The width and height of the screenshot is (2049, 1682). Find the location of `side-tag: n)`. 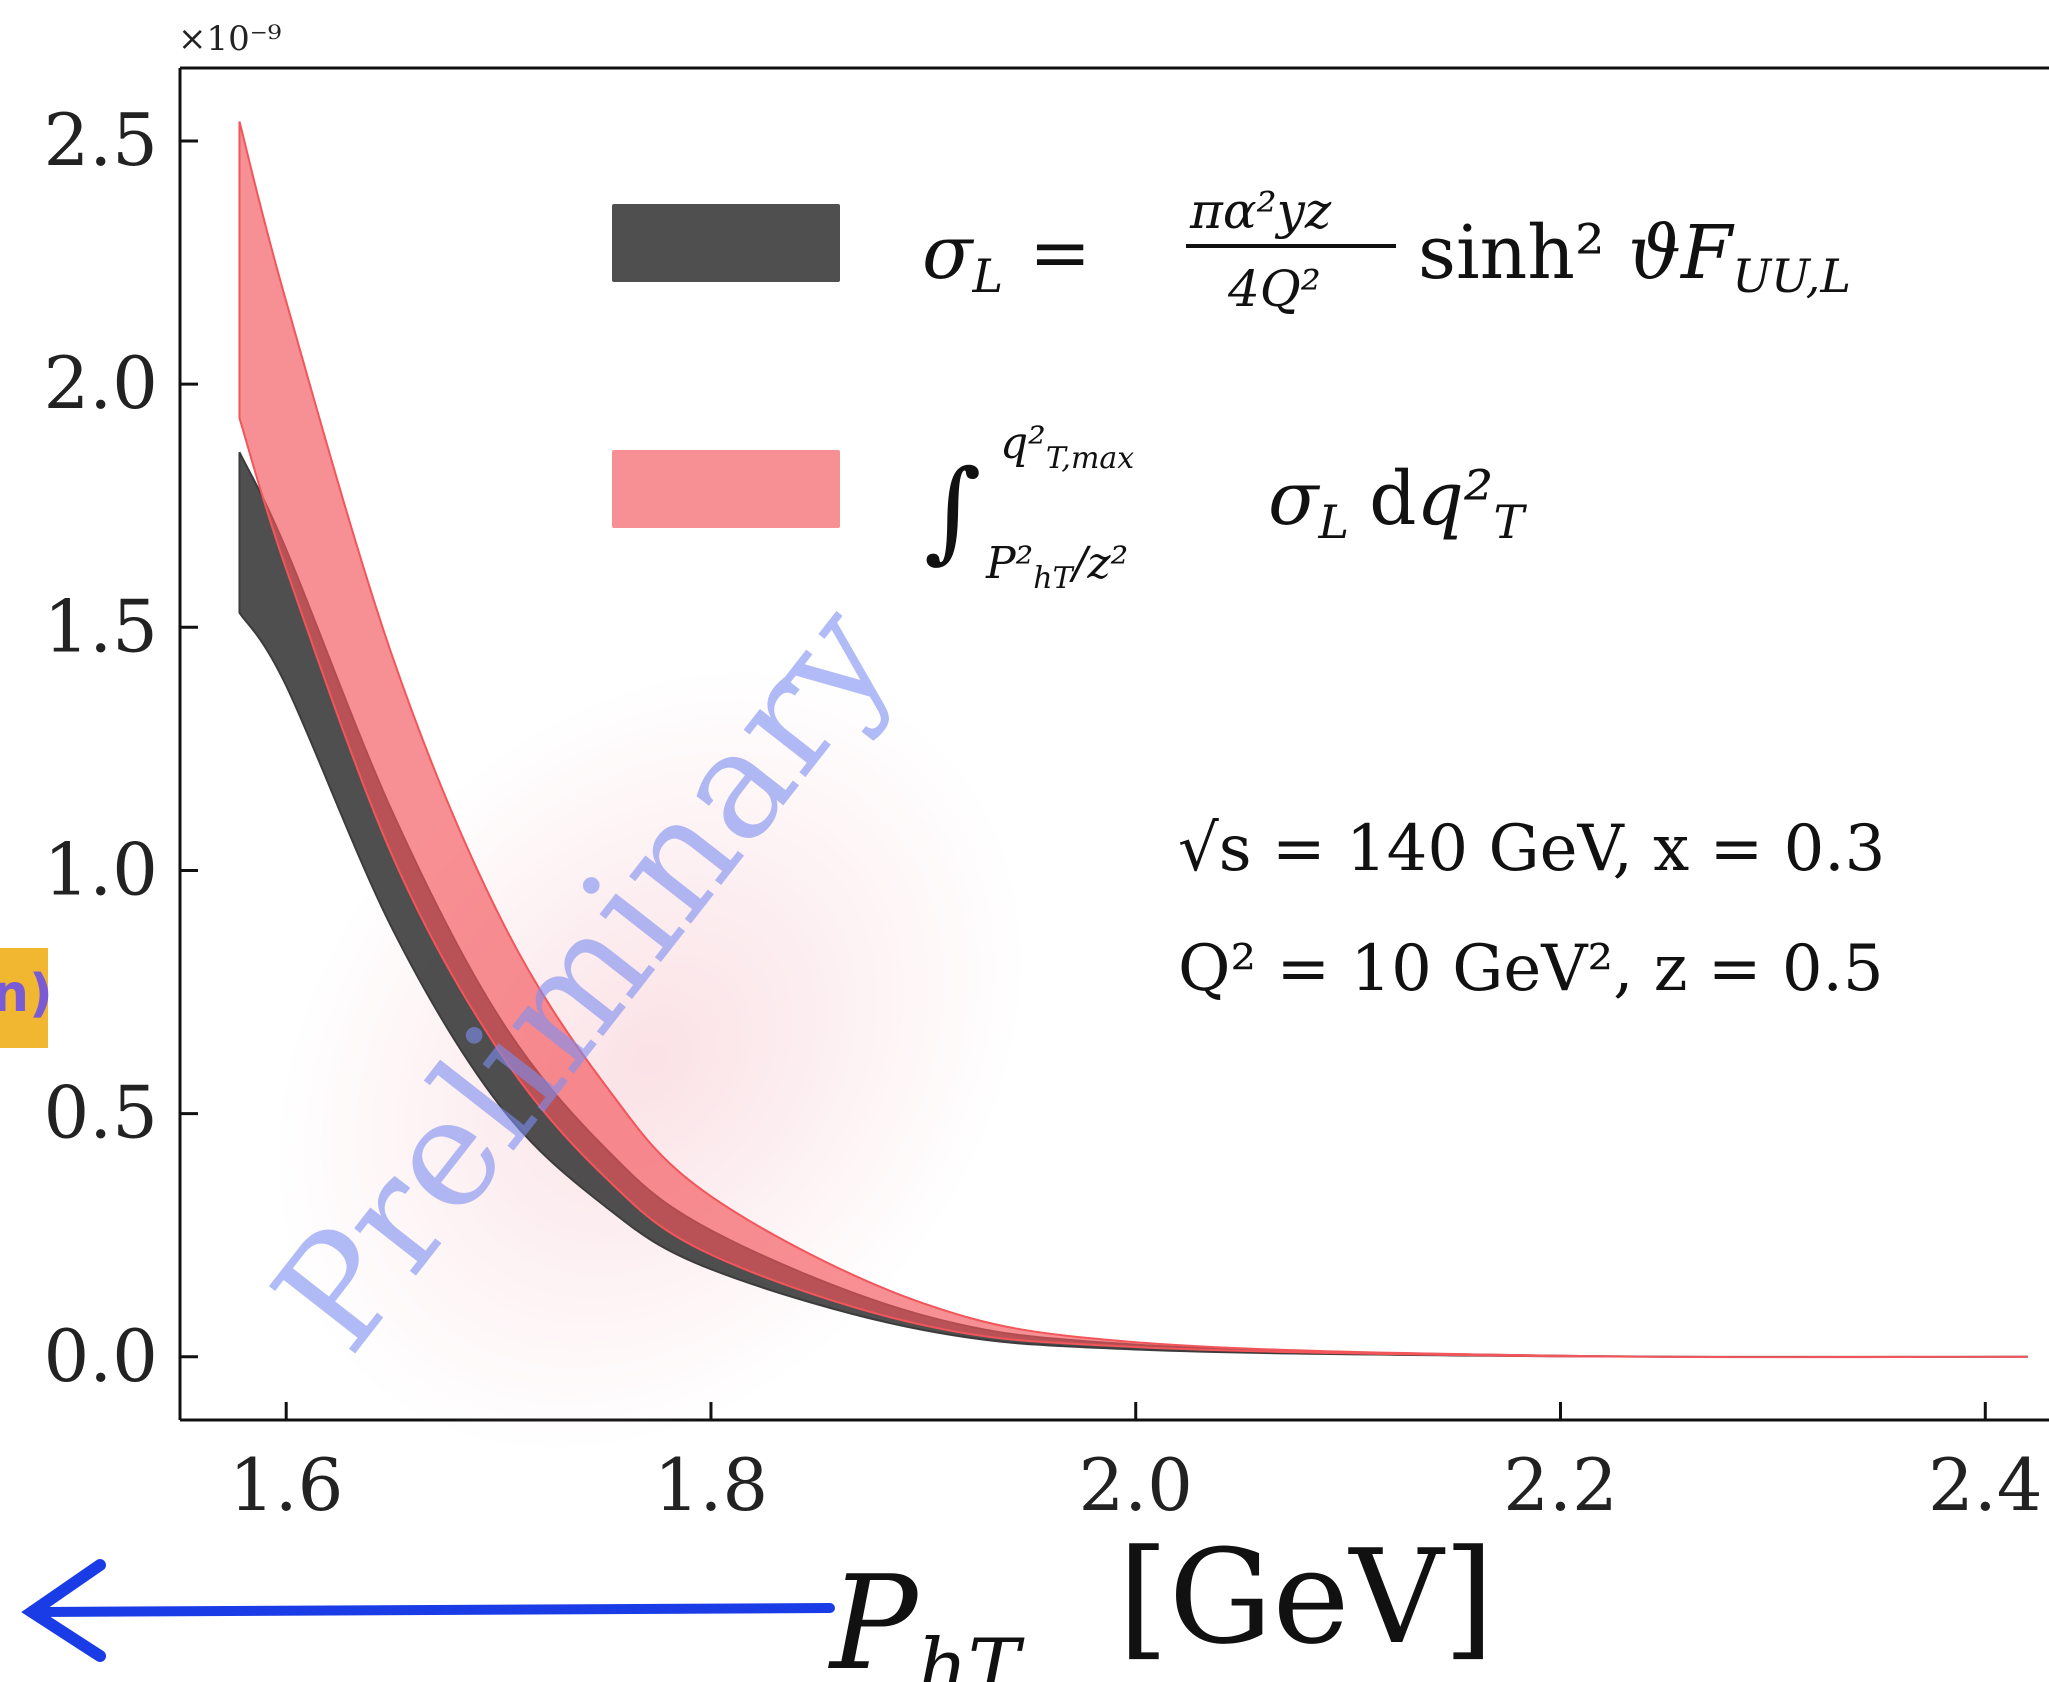

side-tag: n) is located at coordinates (26, 998).